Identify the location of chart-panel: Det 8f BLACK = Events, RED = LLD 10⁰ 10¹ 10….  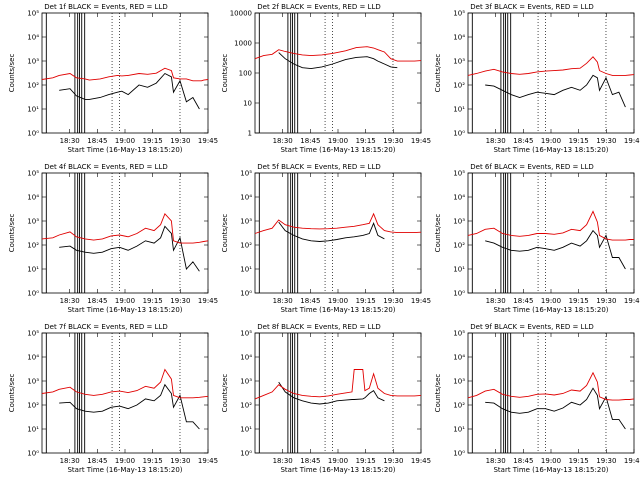
(326, 398).